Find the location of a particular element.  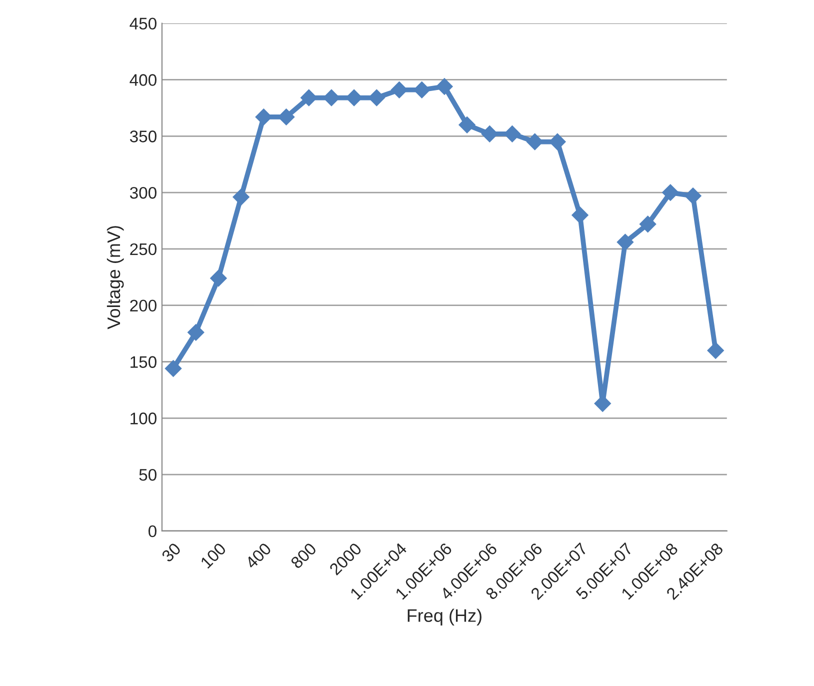

y-tick-label: 350 is located at coordinates (143, 136).